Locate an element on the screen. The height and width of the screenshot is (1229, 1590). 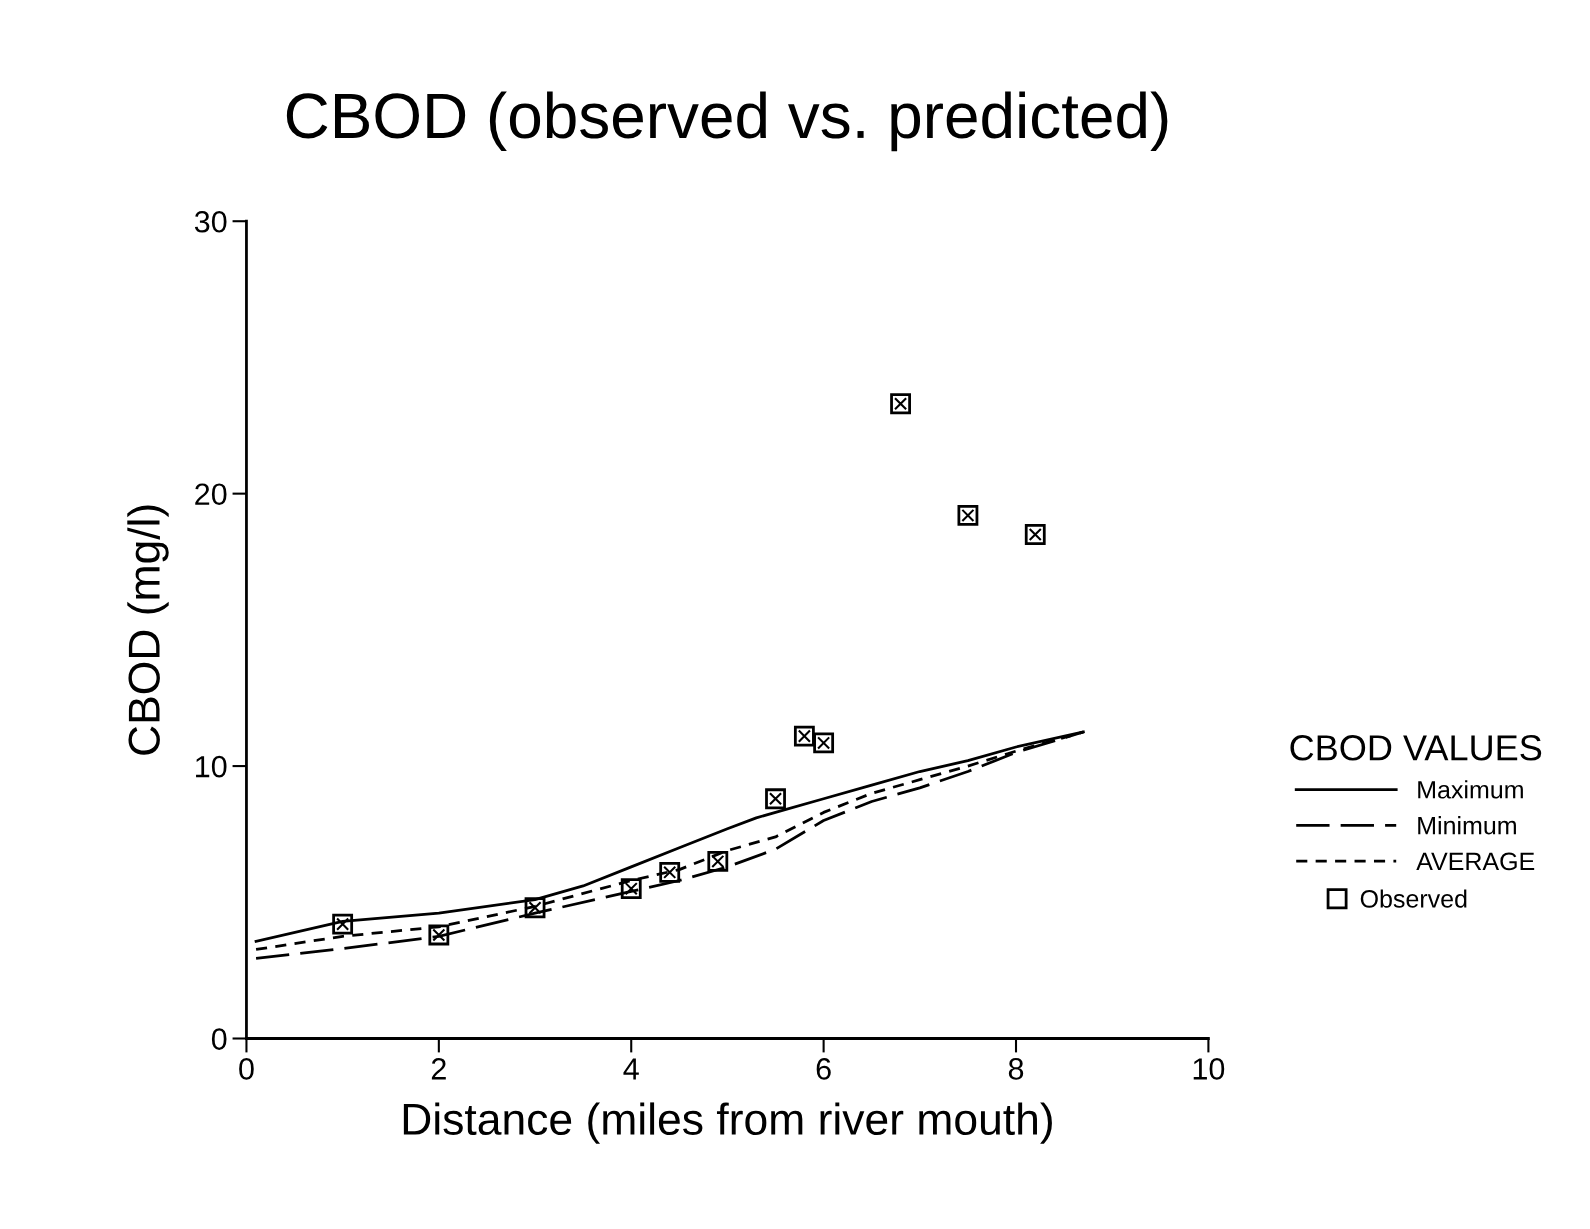
y-tick-label: 0 is located at coordinates (219, 1039).